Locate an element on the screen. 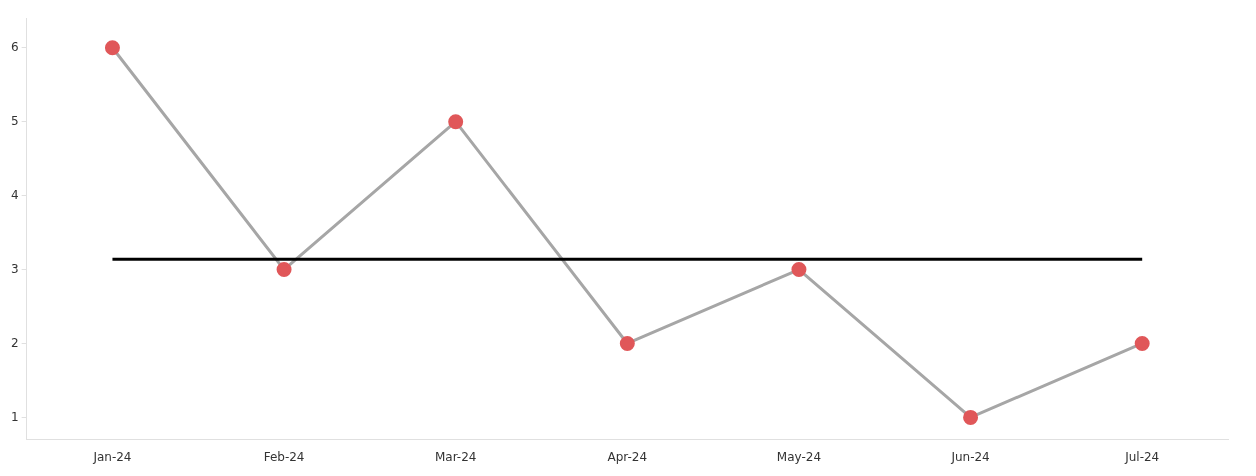 This screenshot has height=476, width=1256. y-tick-label: 3 is located at coordinates (14, 268).